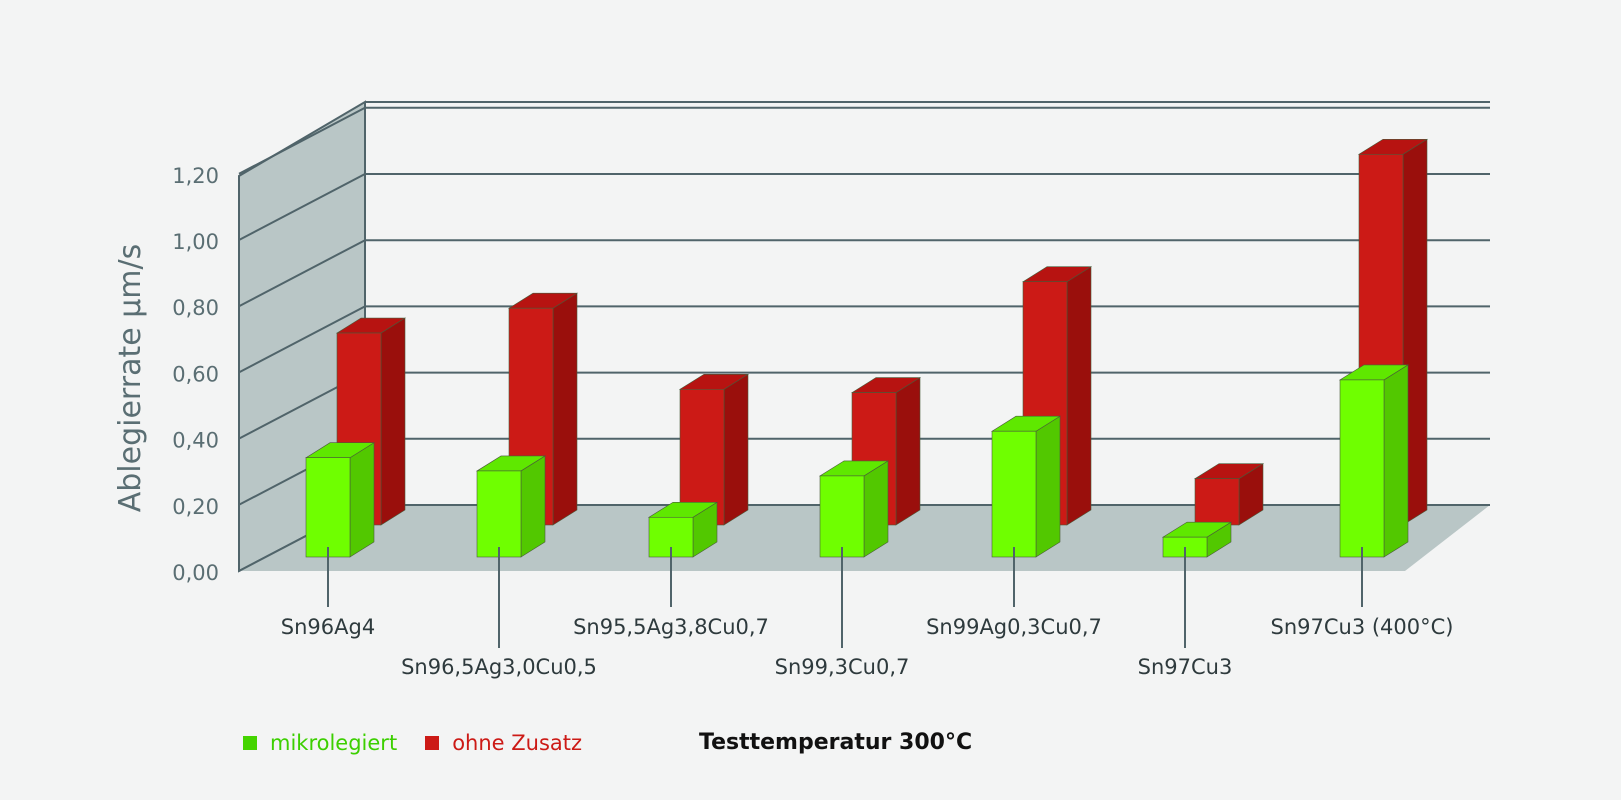  What do you see at coordinates (517, 743) in the screenshot?
I see `legend-label-ohne-zusatz: ohne Zusatz` at bounding box center [517, 743].